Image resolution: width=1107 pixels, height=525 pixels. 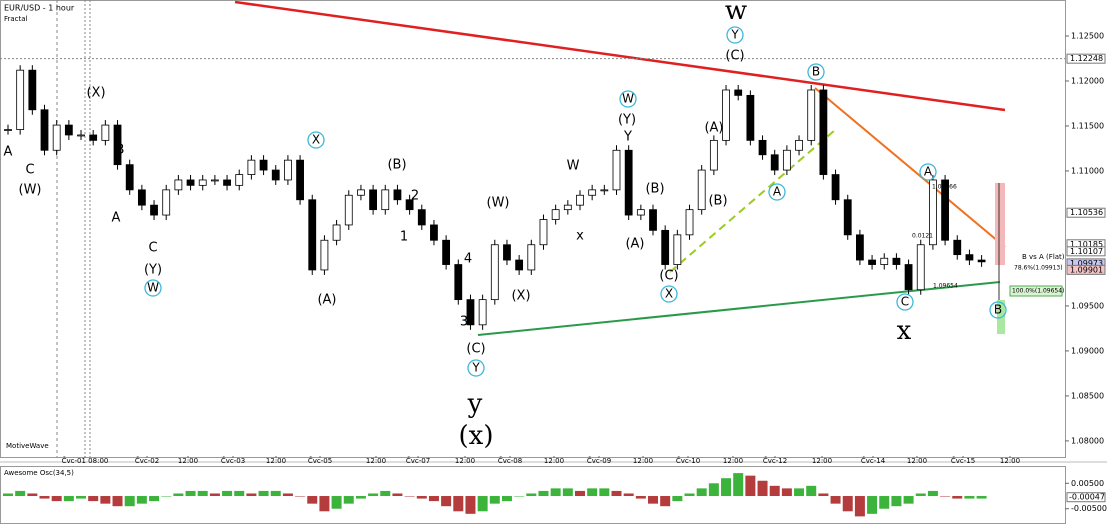 I want to click on x-tick-label: Čvc-14, so click(x=873, y=460).